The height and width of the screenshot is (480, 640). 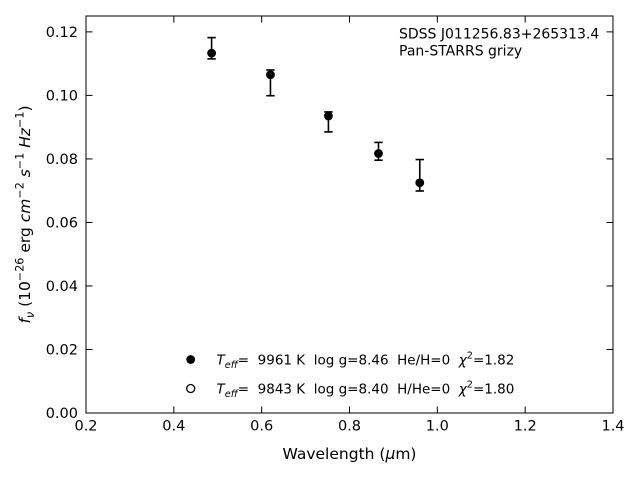 What do you see at coordinates (366, 361) in the screenshot?
I see `legend-row-label: Teff= 9961 K log g=8.46 He/H=0 χ2=1.82` at bounding box center [366, 361].